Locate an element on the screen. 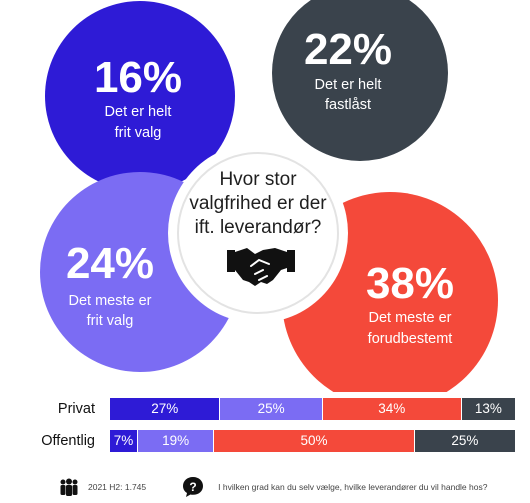 The image size is (530, 503). slice-value-label: 24% is located at coordinates (110, 263).